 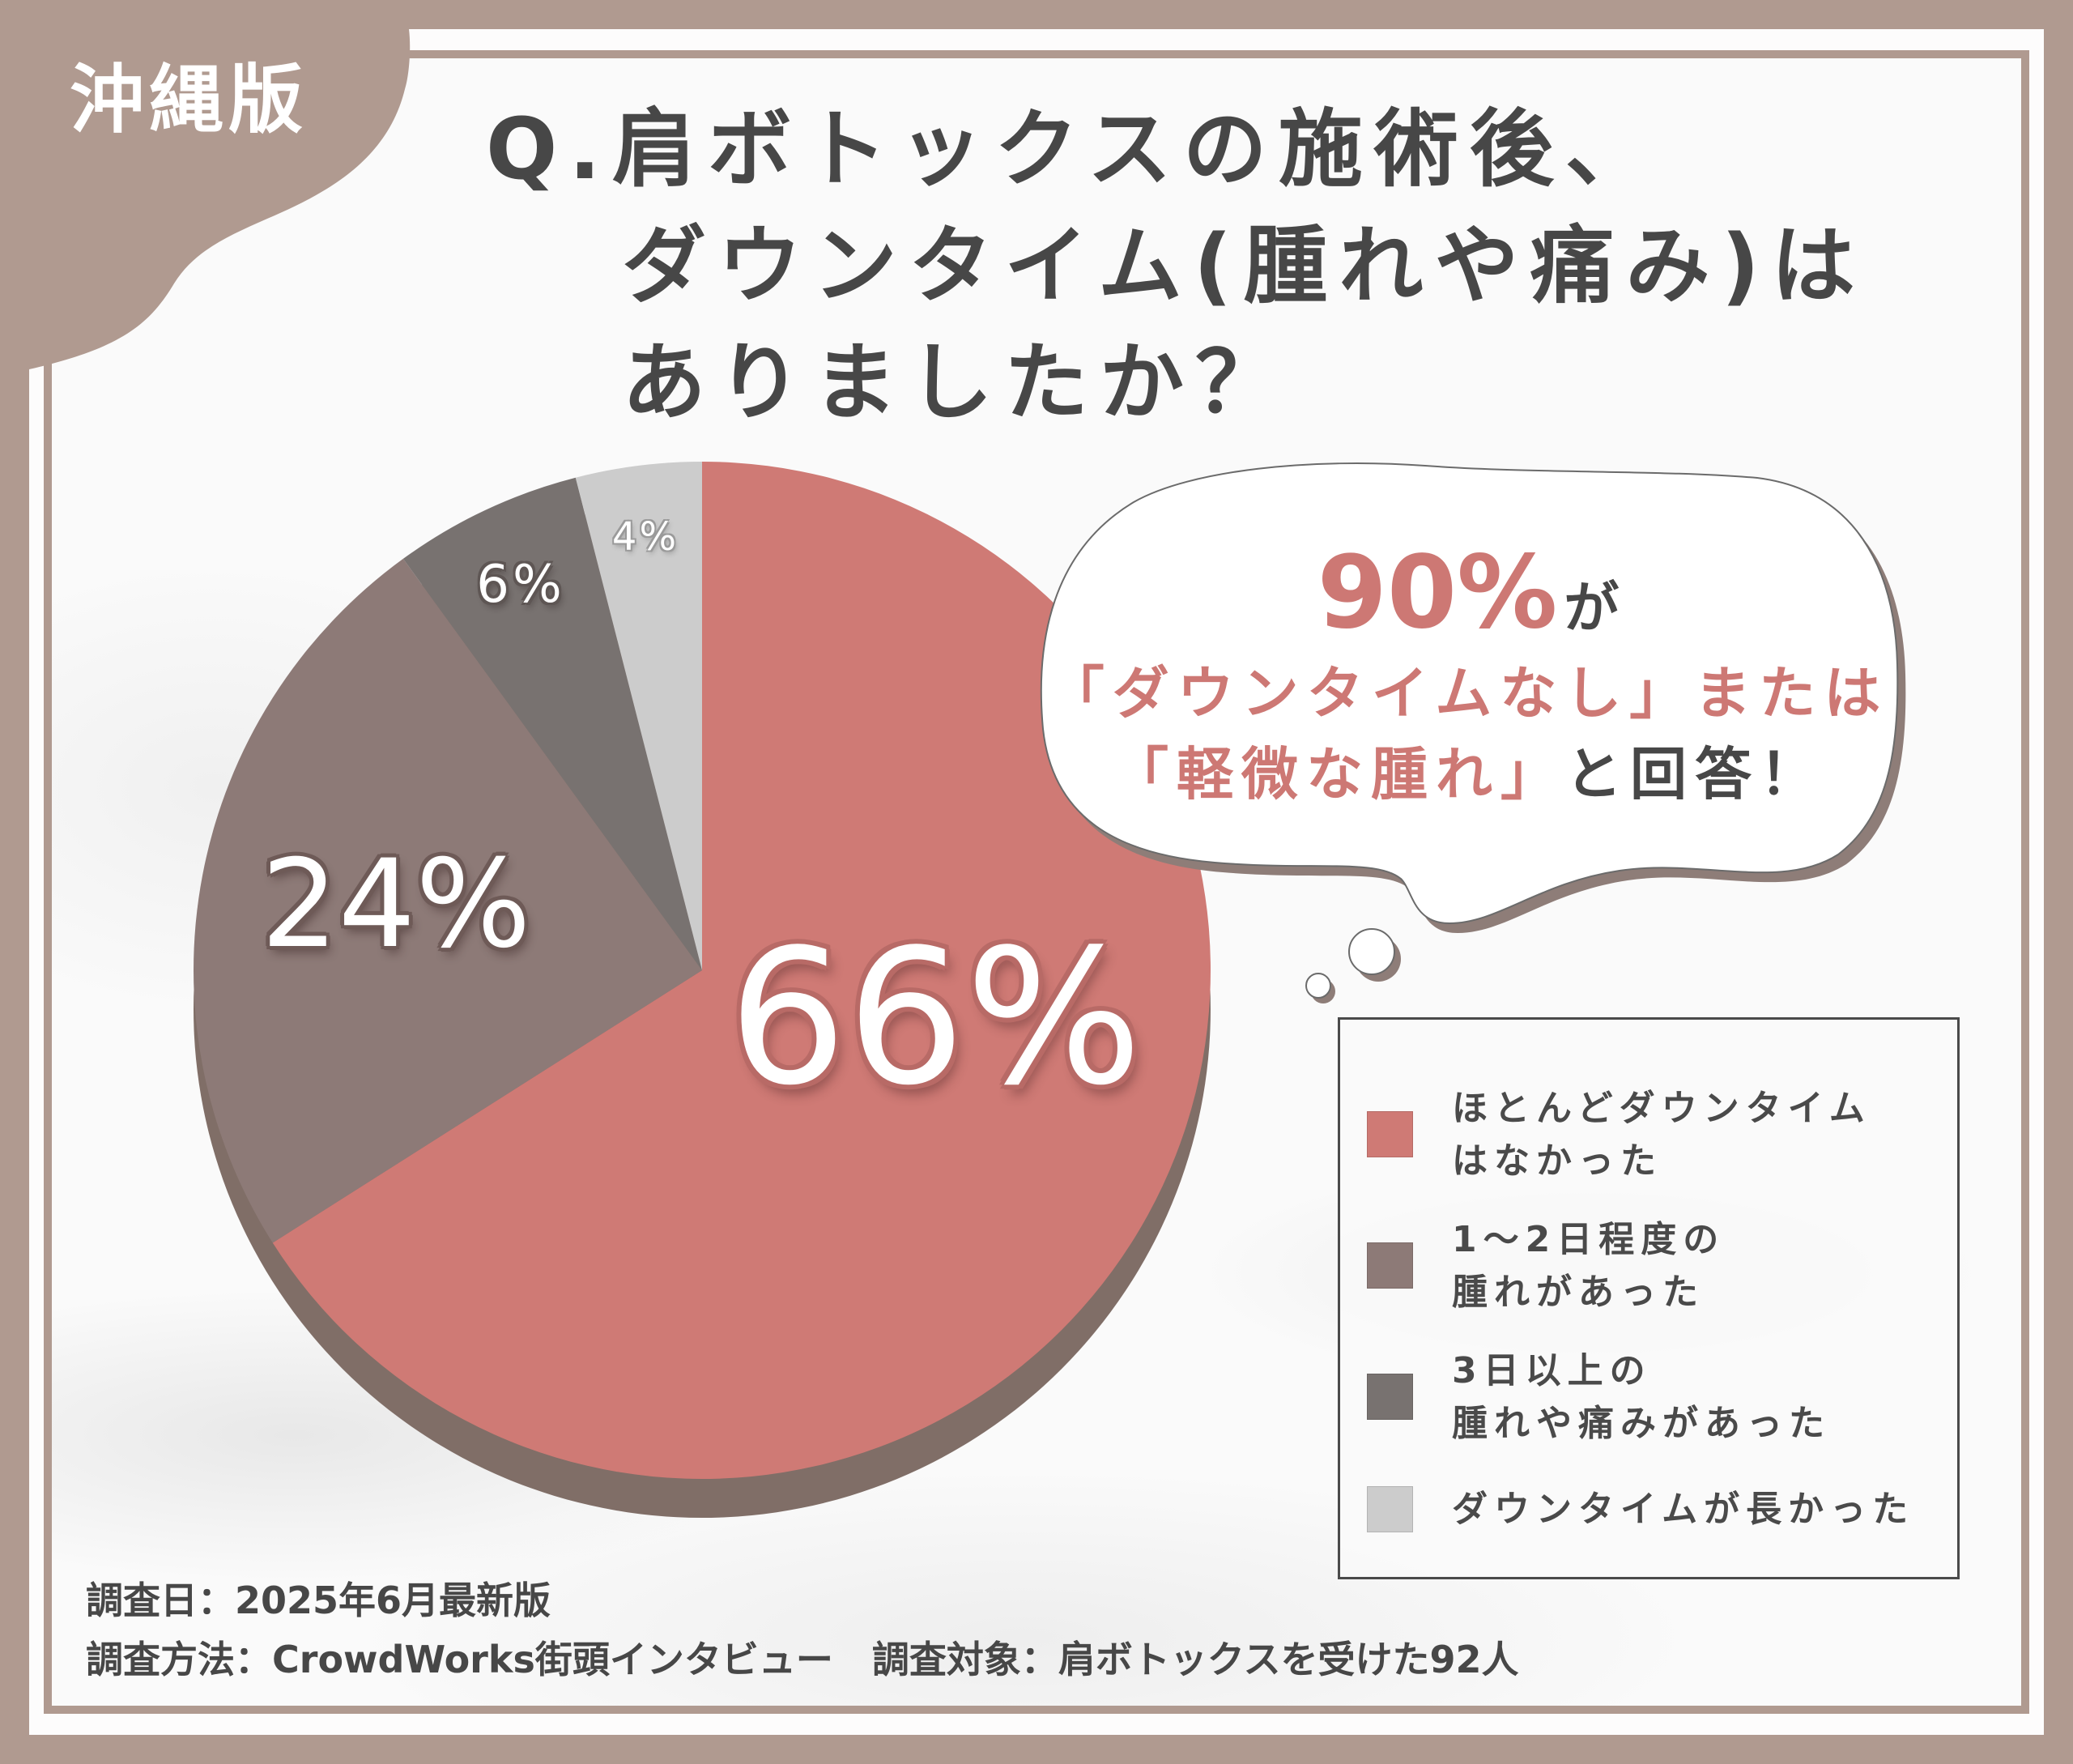 What do you see at coordinates (1592, 609) in the screenshot?
I see `callout-highlight-suffix: が` at bounding box center [1592, 609].